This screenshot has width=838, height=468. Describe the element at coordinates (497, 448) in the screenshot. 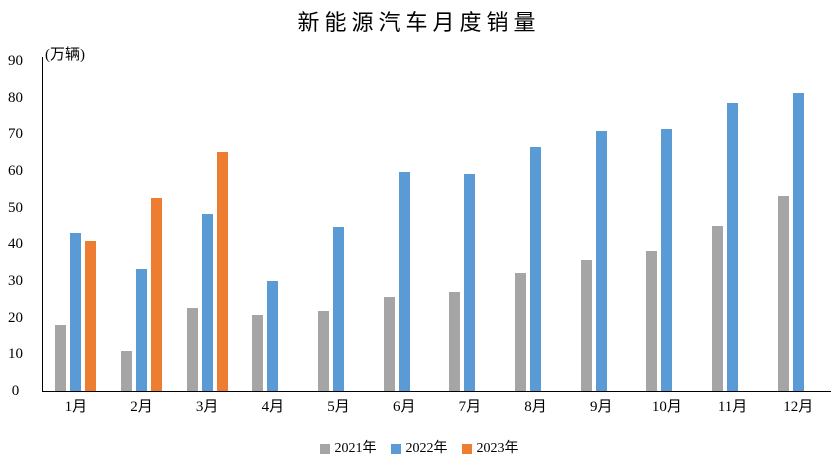

I see `legend-label: 2023年` at that location.